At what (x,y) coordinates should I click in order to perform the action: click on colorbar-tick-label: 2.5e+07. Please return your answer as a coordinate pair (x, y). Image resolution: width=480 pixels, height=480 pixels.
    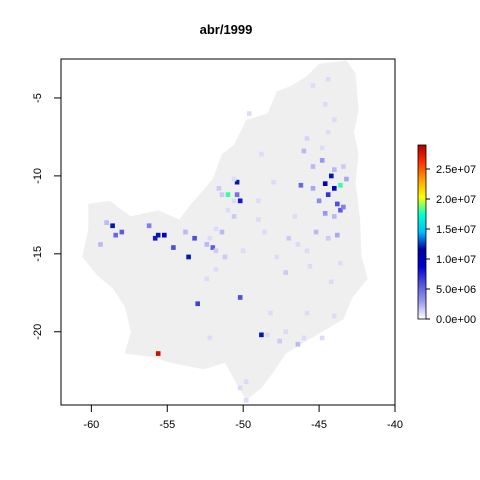
    Looking at the image, I should click on (456, 170).